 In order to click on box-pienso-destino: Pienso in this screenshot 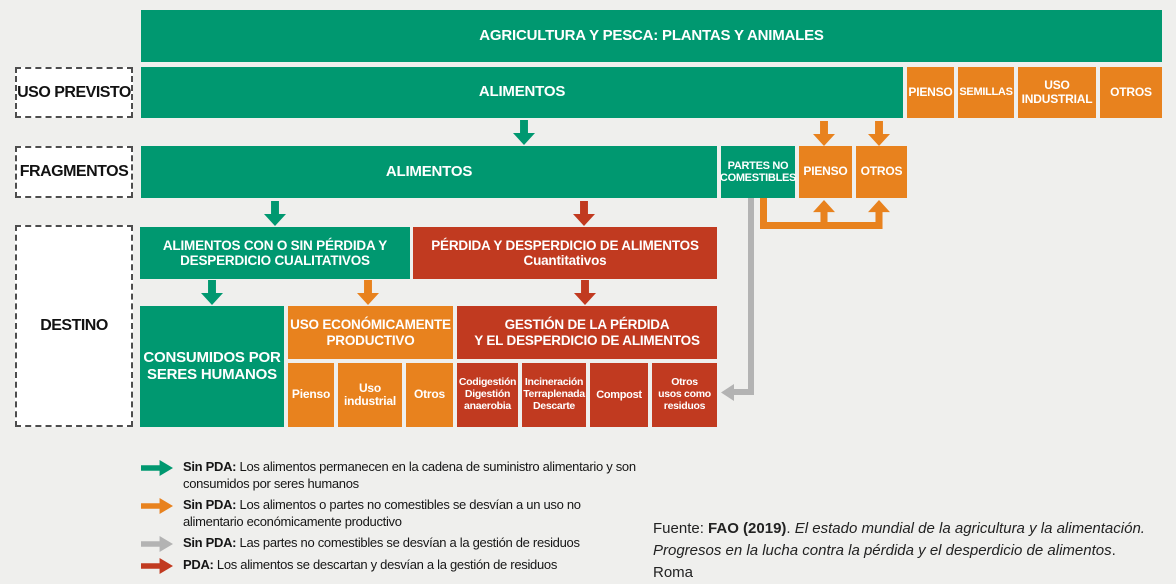, I will do `click(311, 395)`.